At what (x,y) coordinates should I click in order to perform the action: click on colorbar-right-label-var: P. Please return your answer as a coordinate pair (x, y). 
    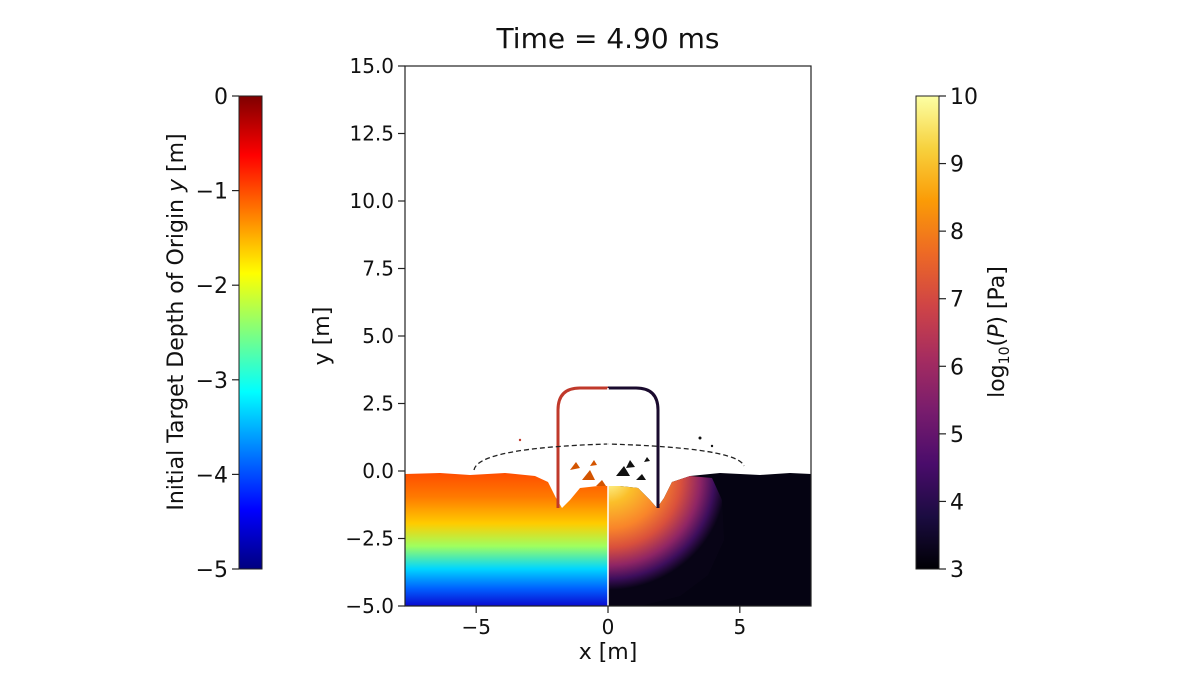
    Looking at the image, I should click on (997, 331).